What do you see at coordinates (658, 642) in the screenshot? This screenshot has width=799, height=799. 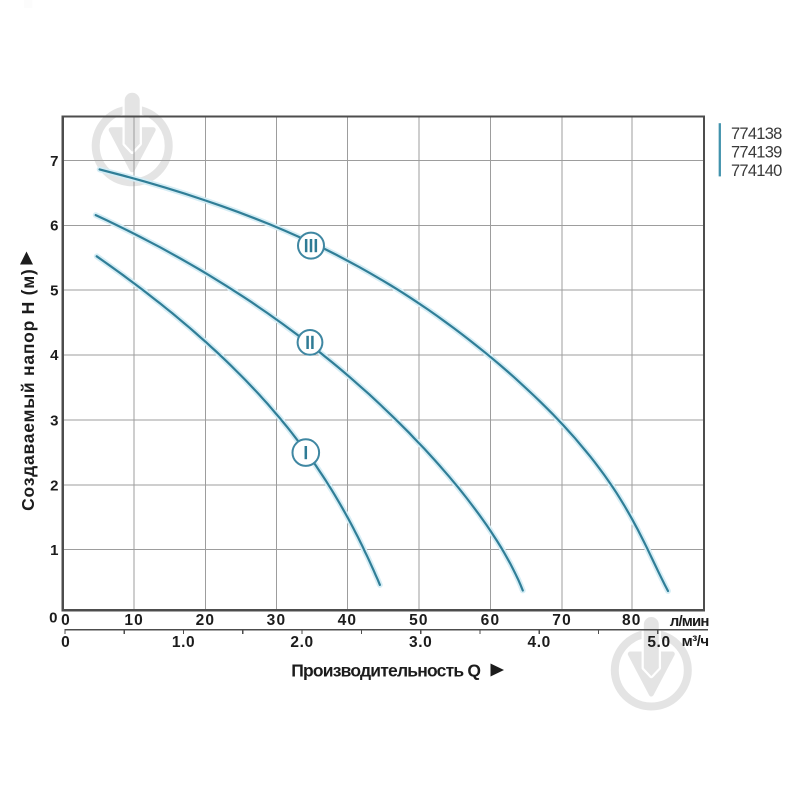 I see `svg-text: 5.0` at bounding box center [658, 642].